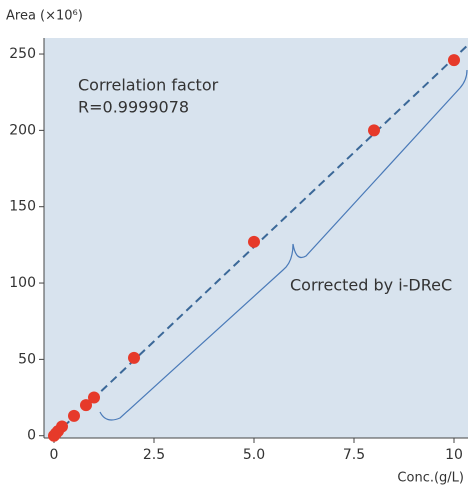 The height and width of the screenshot is (491, 468). I want to click on y-tick-label: 100, so click(22, 283).